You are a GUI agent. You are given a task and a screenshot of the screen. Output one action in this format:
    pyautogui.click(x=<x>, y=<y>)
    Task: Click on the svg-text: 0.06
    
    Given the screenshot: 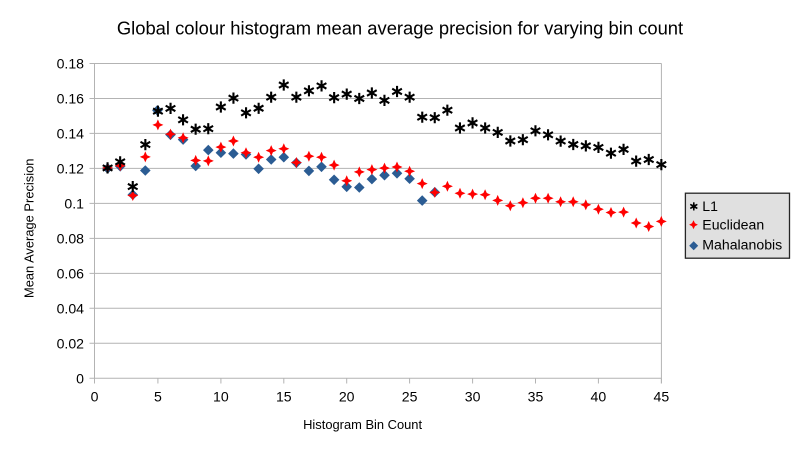 What is the action you would take?
    pyautogui.click(x=71, y=273)
    